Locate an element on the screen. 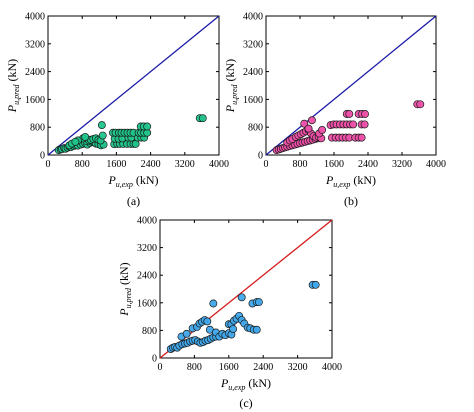 This screenshot has height=412, width=474. panel-caption: (b) is located at coordinates (351, 201).